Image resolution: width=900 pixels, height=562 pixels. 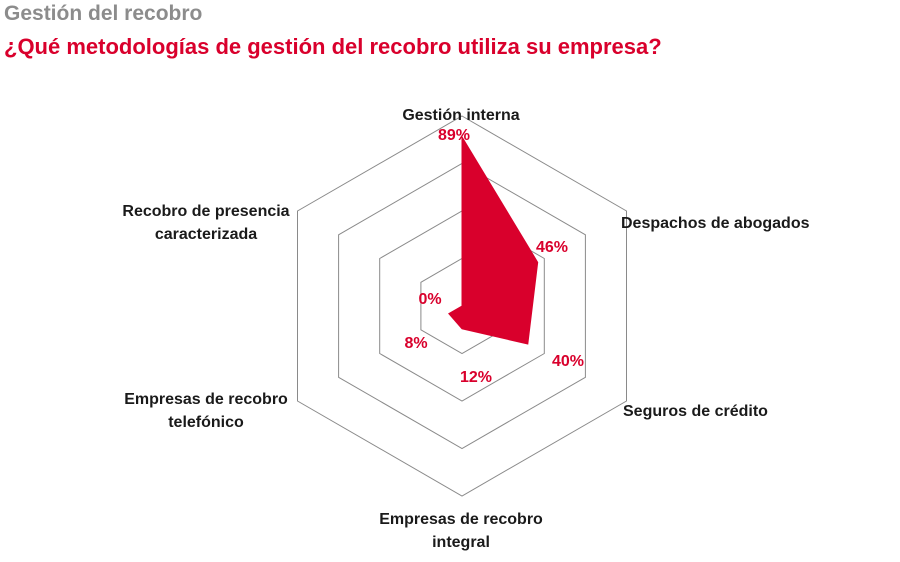 I want to click on axis-label-line: Despachos de abogados, so click(x=715, y=223).